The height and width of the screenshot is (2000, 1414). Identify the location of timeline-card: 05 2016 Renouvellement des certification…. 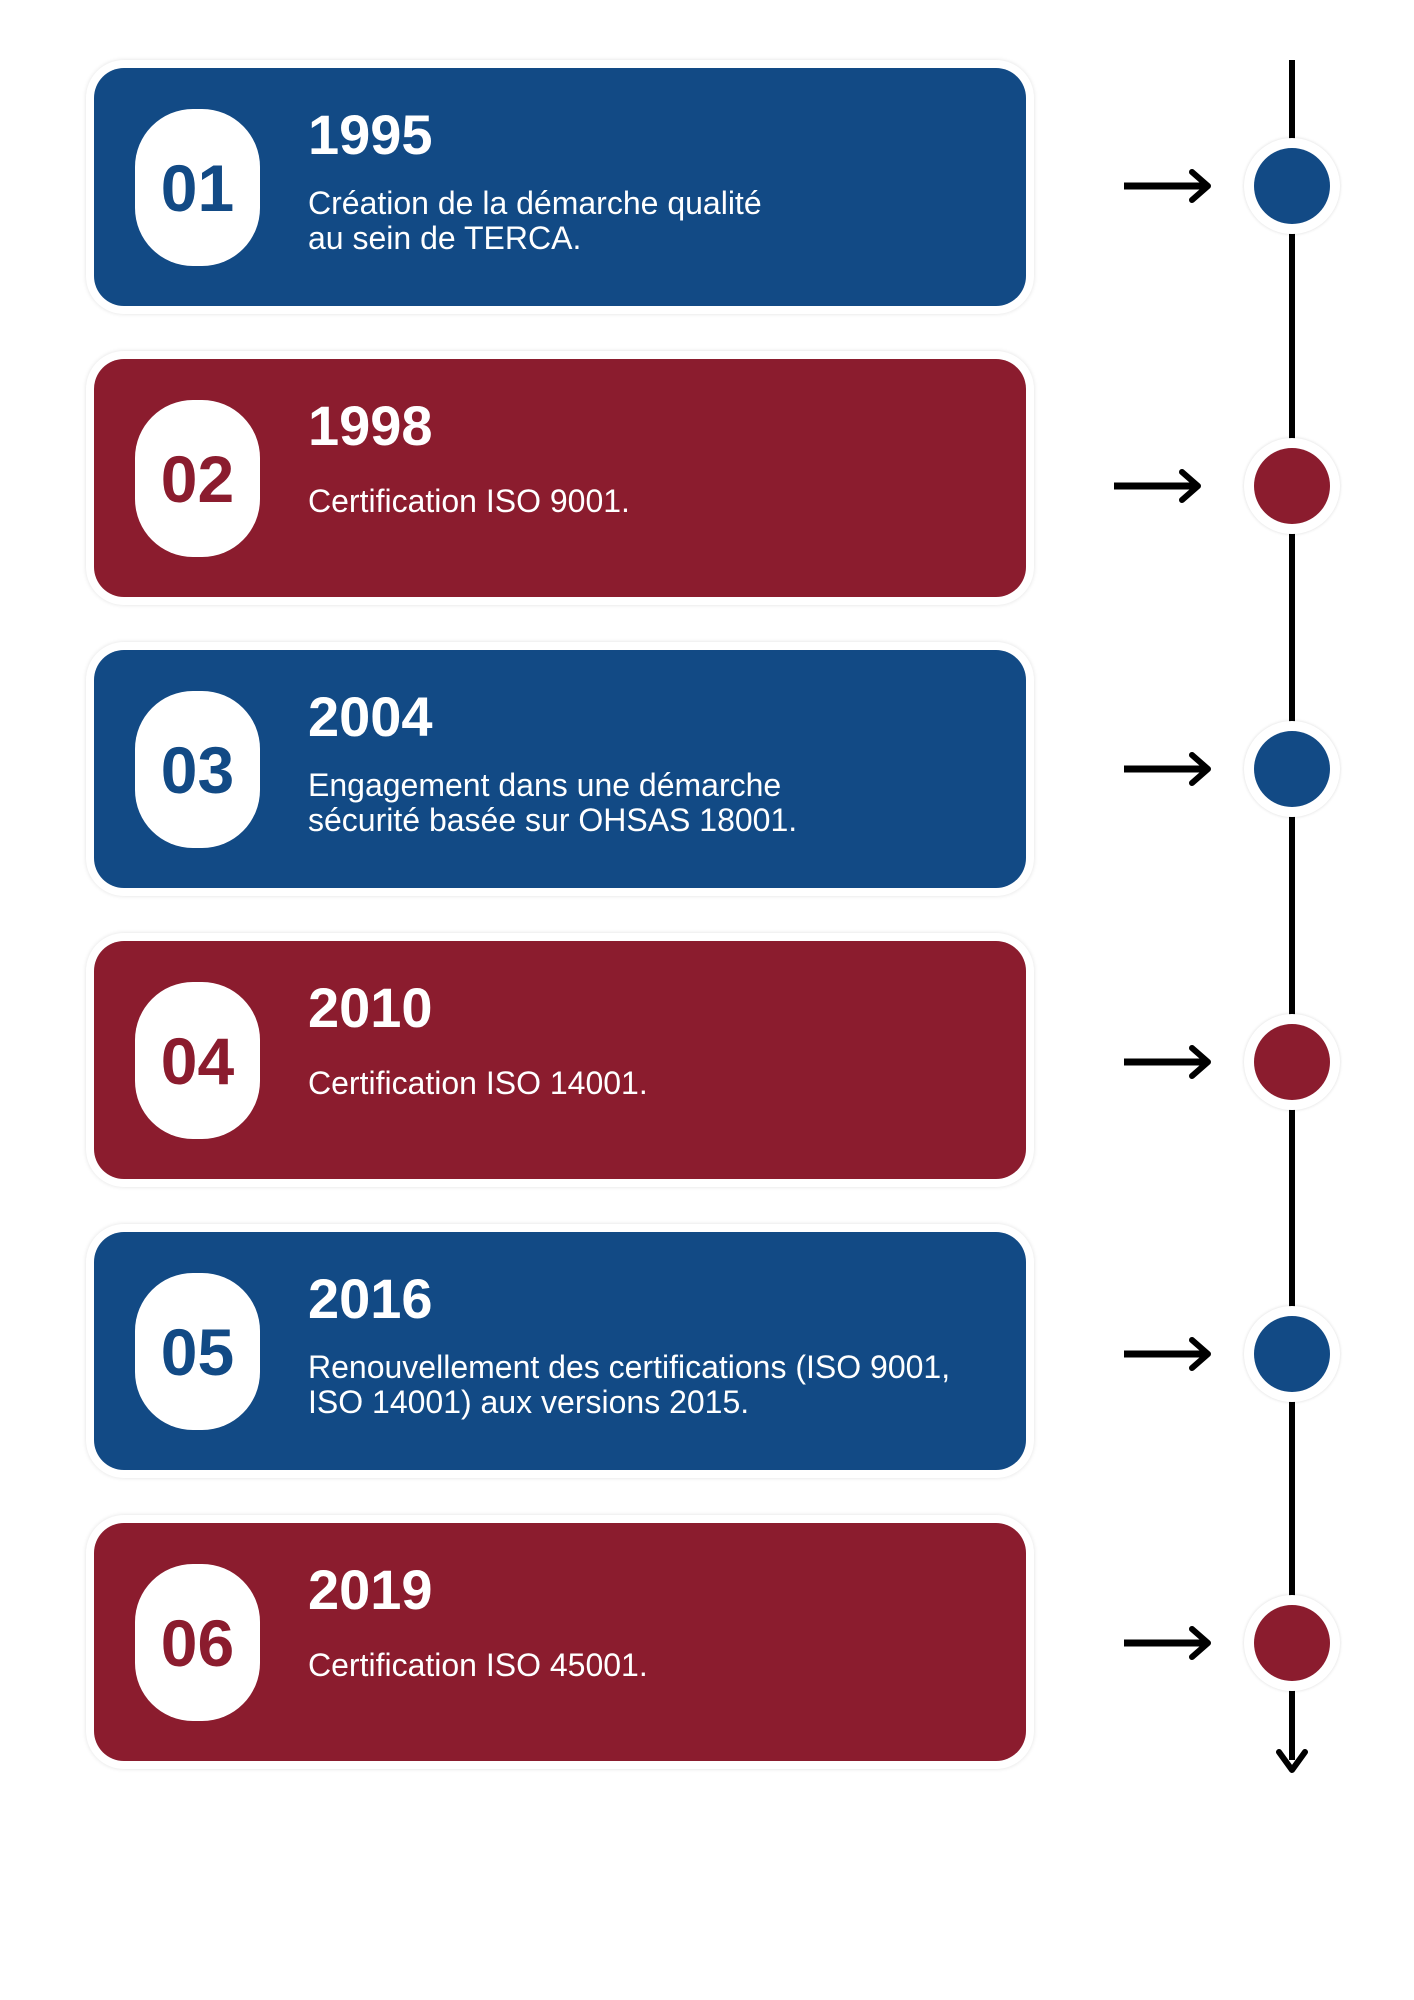
(560, 1351).